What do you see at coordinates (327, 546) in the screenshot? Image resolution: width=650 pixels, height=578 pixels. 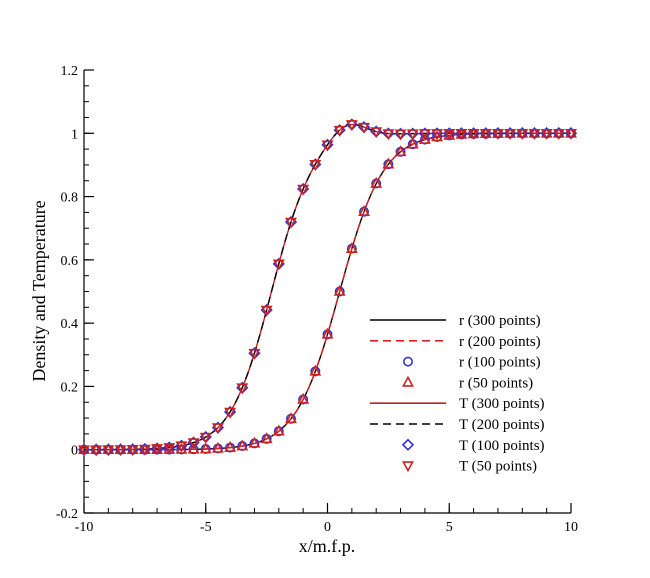 I see `x-axis-label: x/m.f.p.` at bounding box center [327, 546].